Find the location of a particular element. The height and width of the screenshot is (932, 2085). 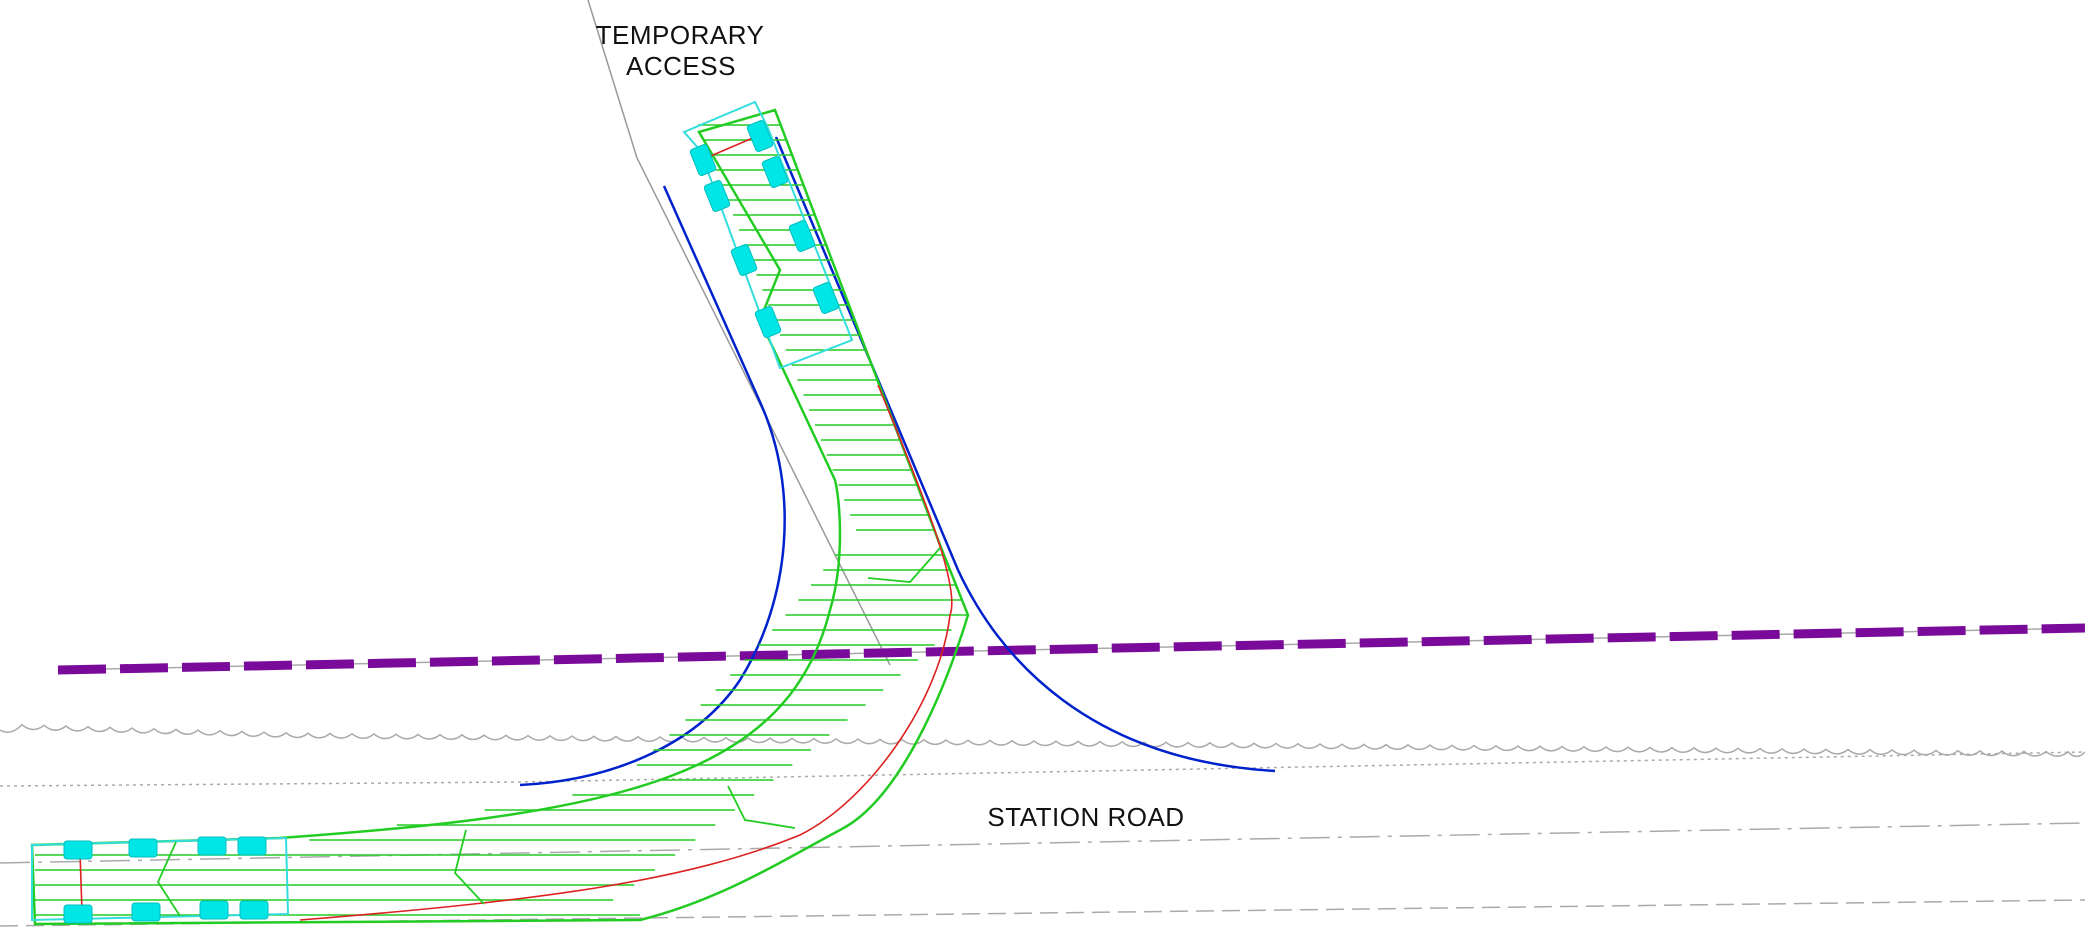

road-edge-hedge is located at coordinates (1042, 740).